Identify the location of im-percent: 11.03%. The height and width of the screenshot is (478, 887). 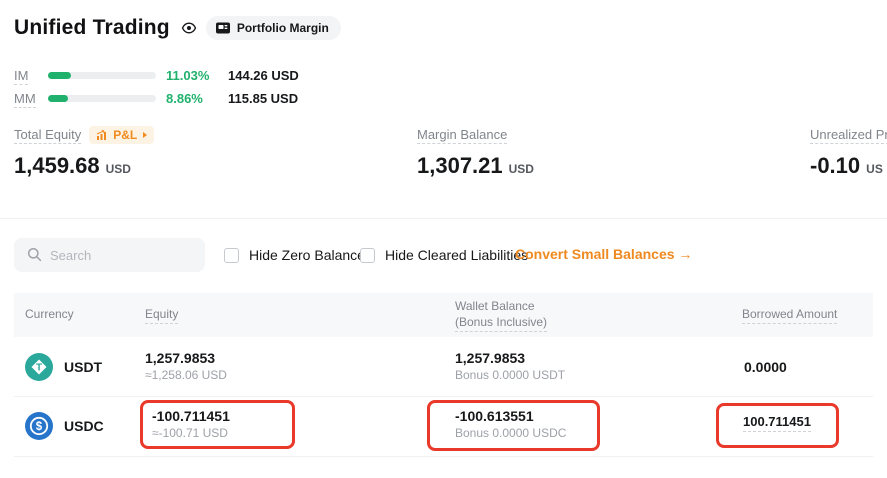
(188, 75).